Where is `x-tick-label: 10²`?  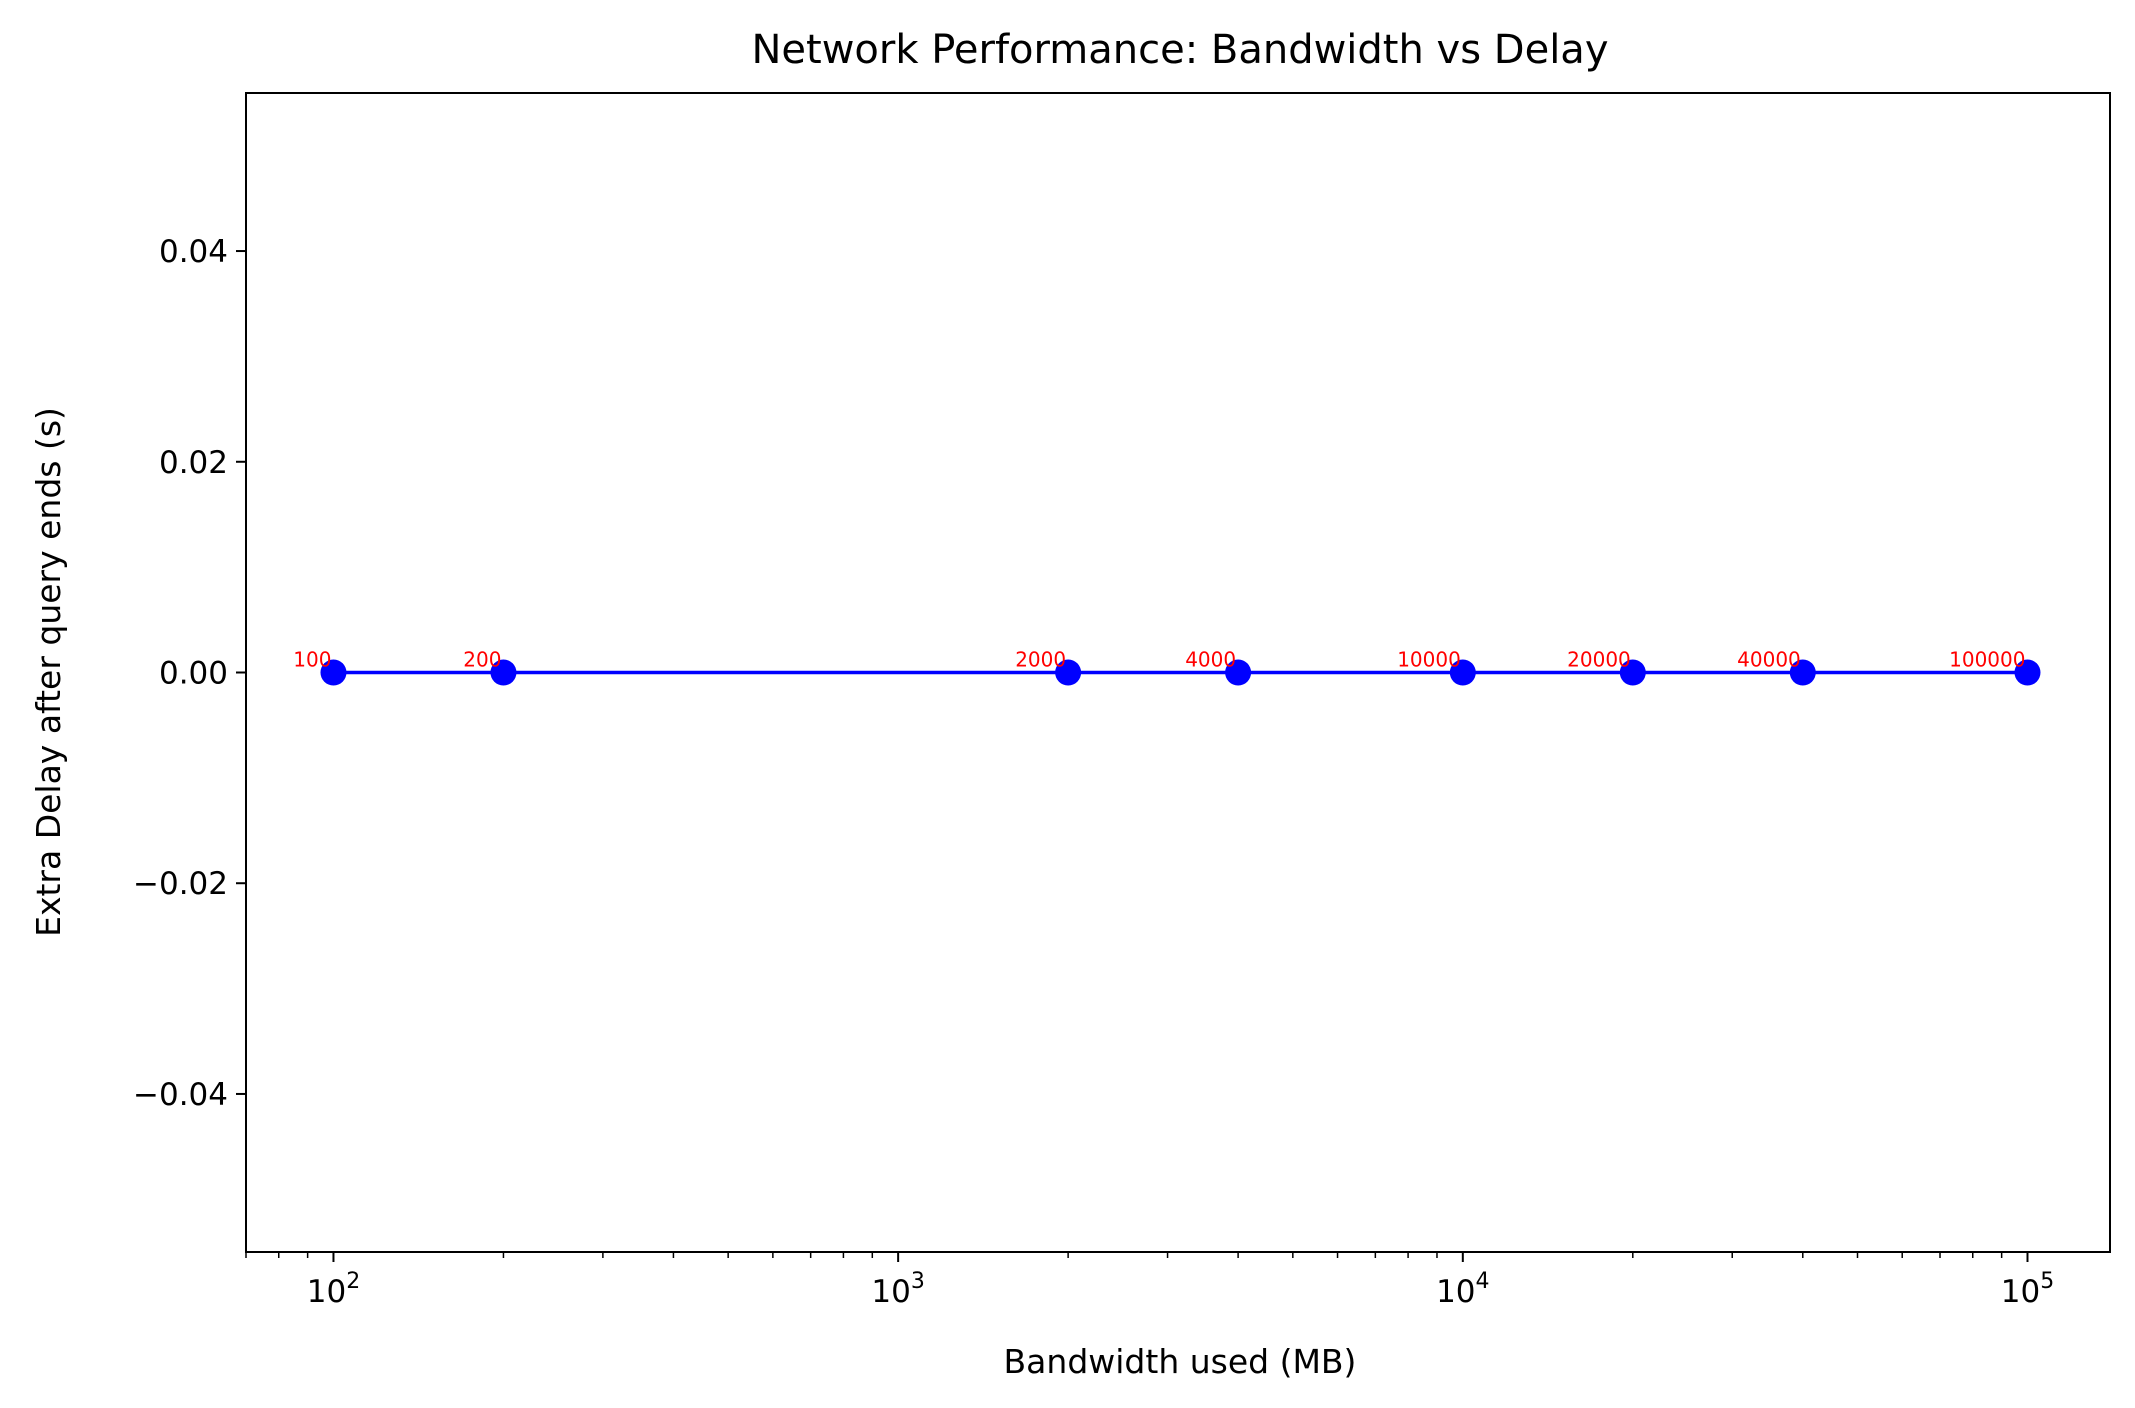 x-tick-label: 10² is located at coordinates (333, 1289).